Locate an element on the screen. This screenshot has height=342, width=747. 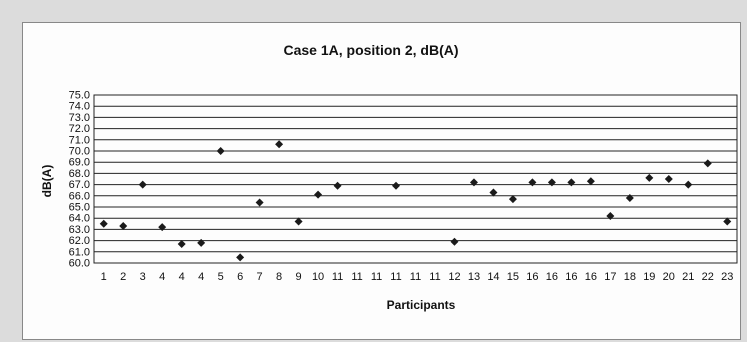
x-tick-label: 17 is located at coordinates (610, 277).